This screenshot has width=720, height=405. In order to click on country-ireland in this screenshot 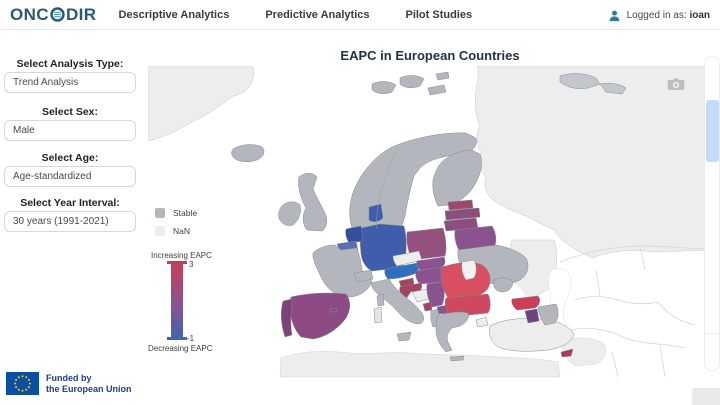, I will do `click(289, 213)`.